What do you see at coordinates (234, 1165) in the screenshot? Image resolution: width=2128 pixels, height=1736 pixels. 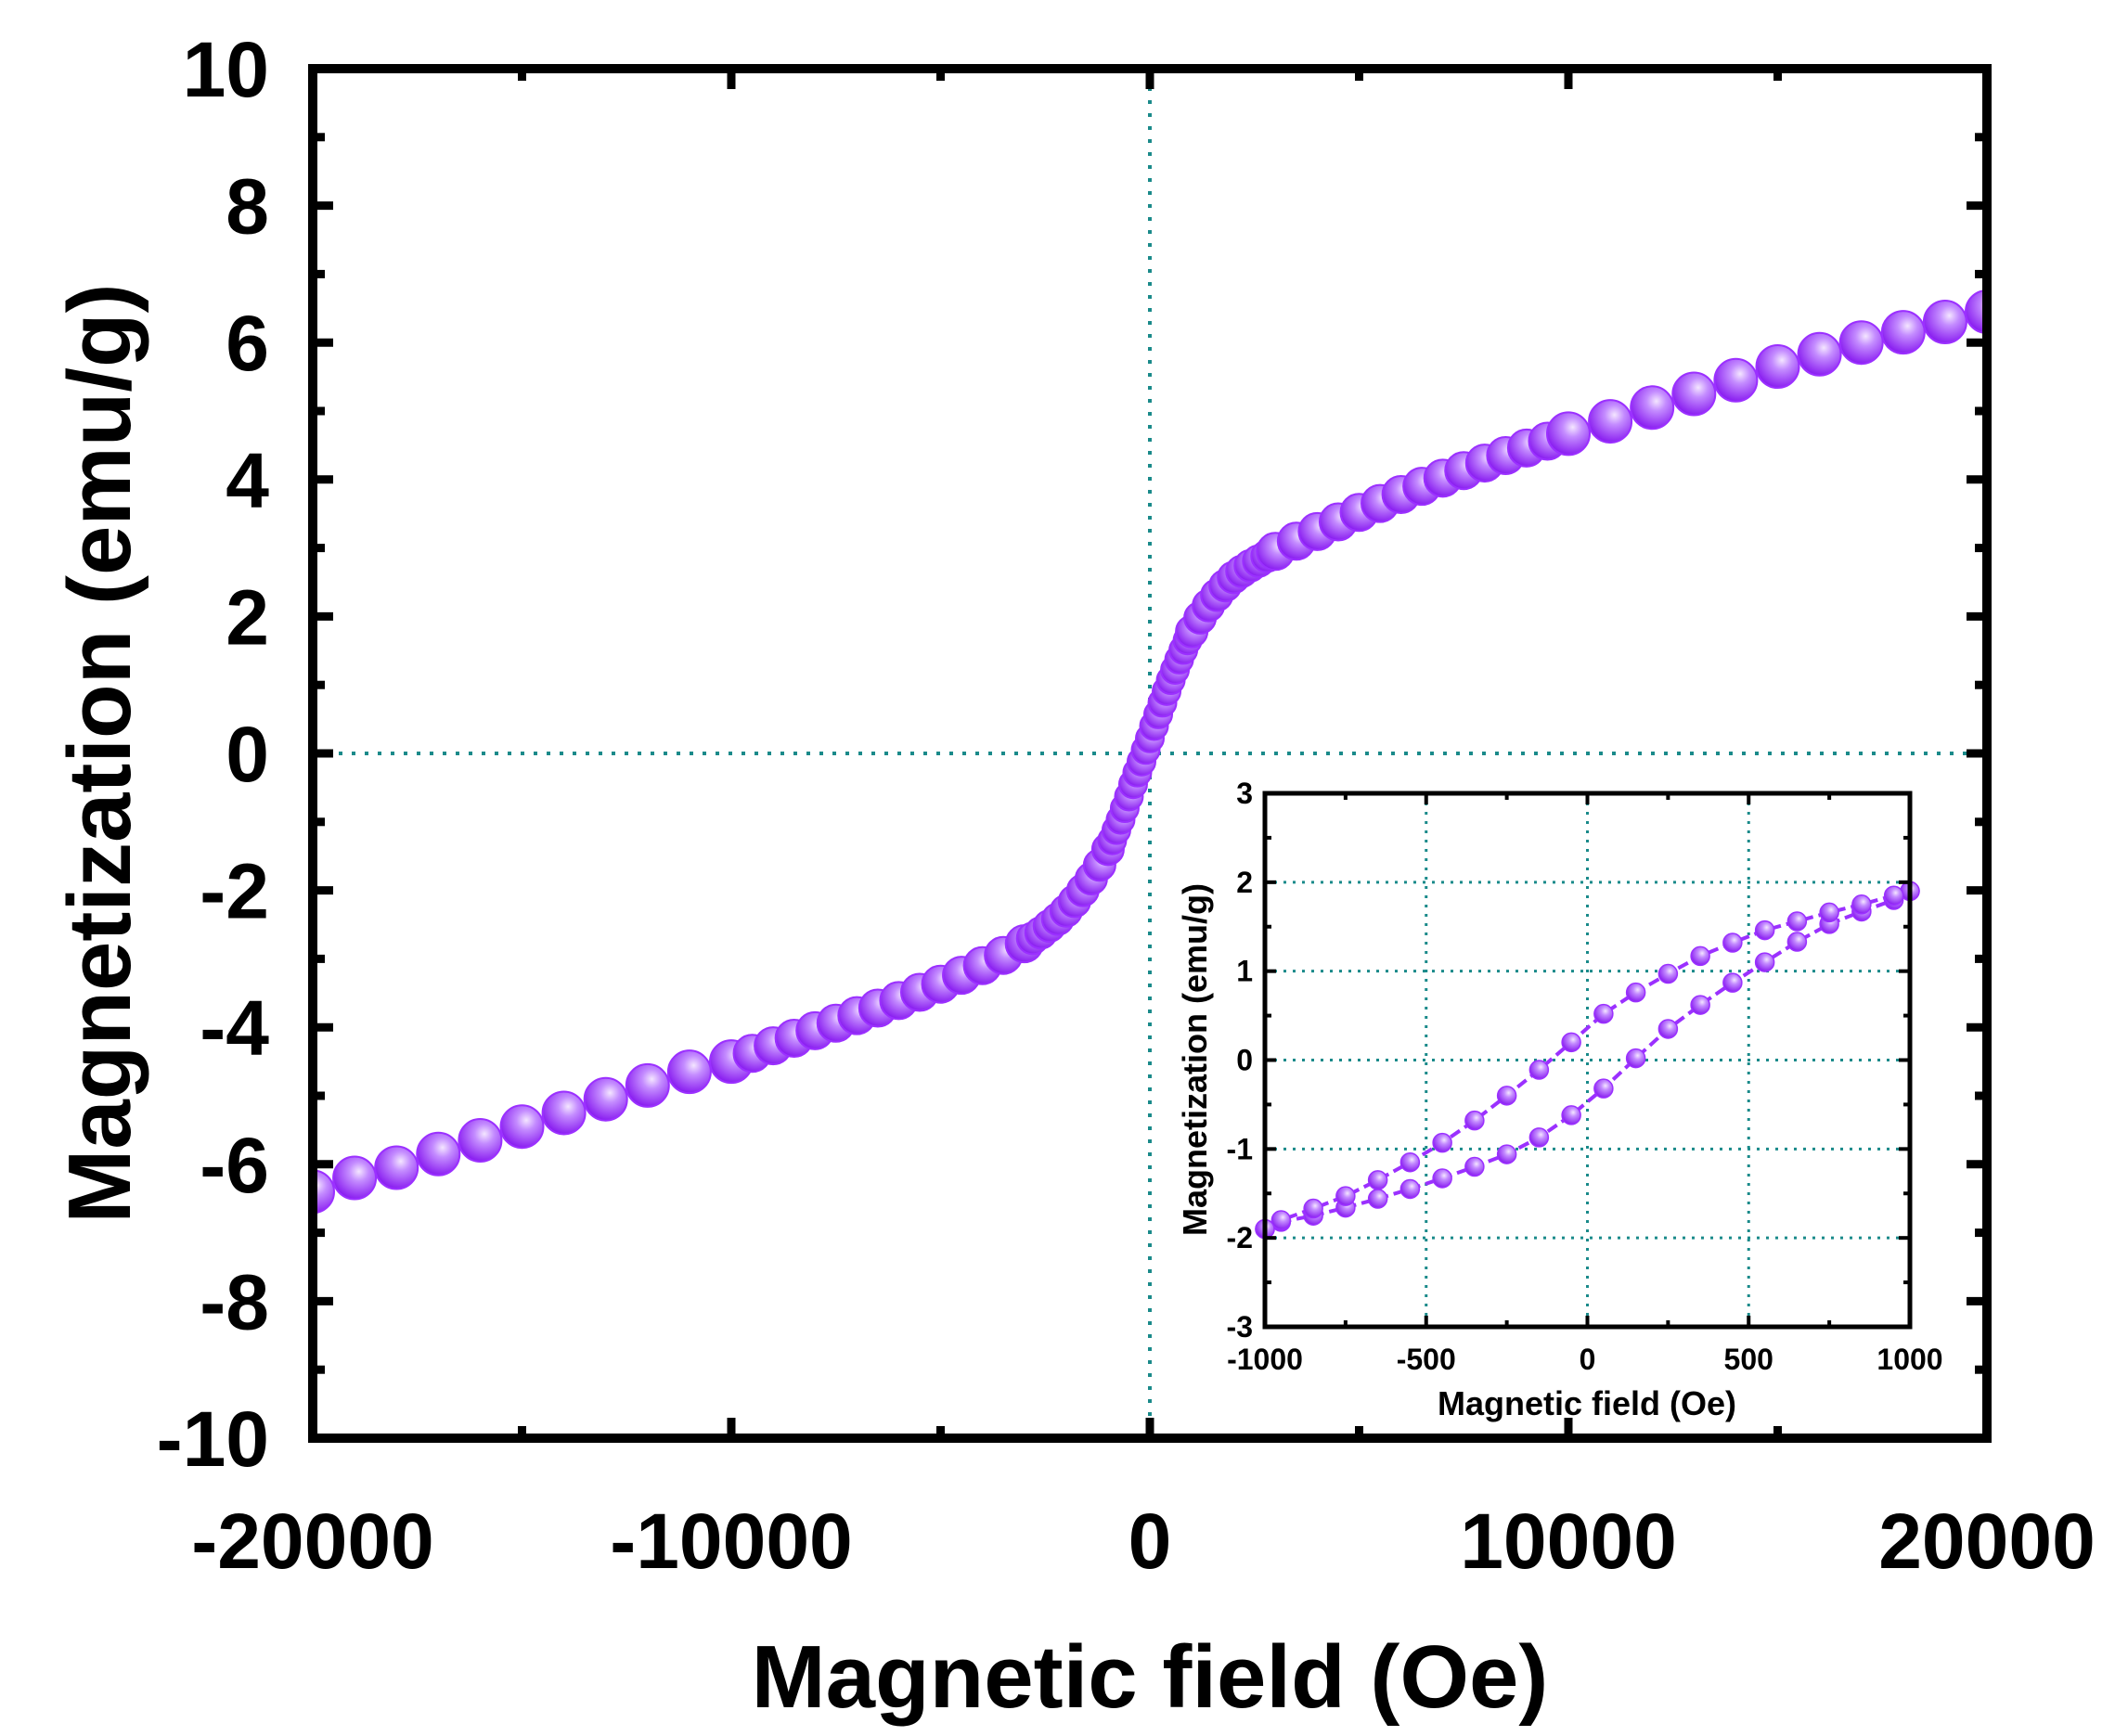 I see `main-y-tick-label: -6` at bounding box center [234, 1165].